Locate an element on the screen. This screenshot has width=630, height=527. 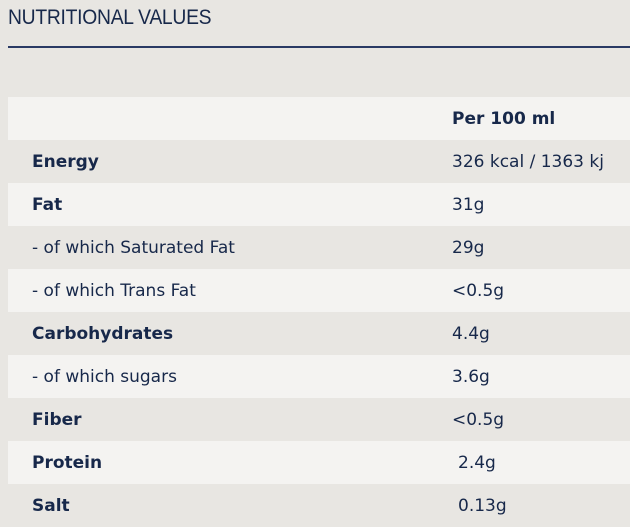
title-rule is located at coordinates (319, 47).